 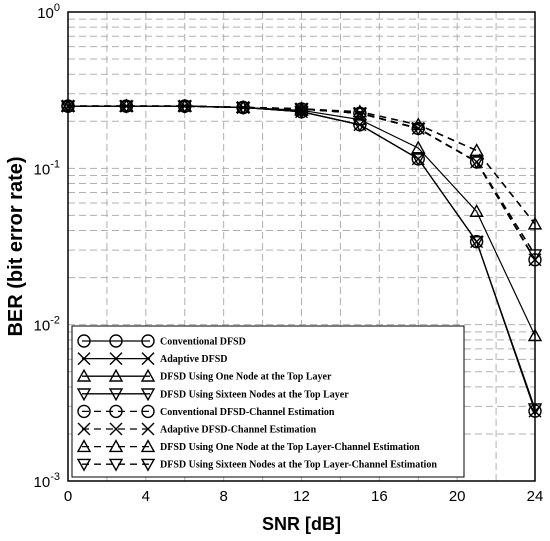 I want to click on legend-entry: Adaptive DFSD-Channel Estimation, so click(x=197, y=429).